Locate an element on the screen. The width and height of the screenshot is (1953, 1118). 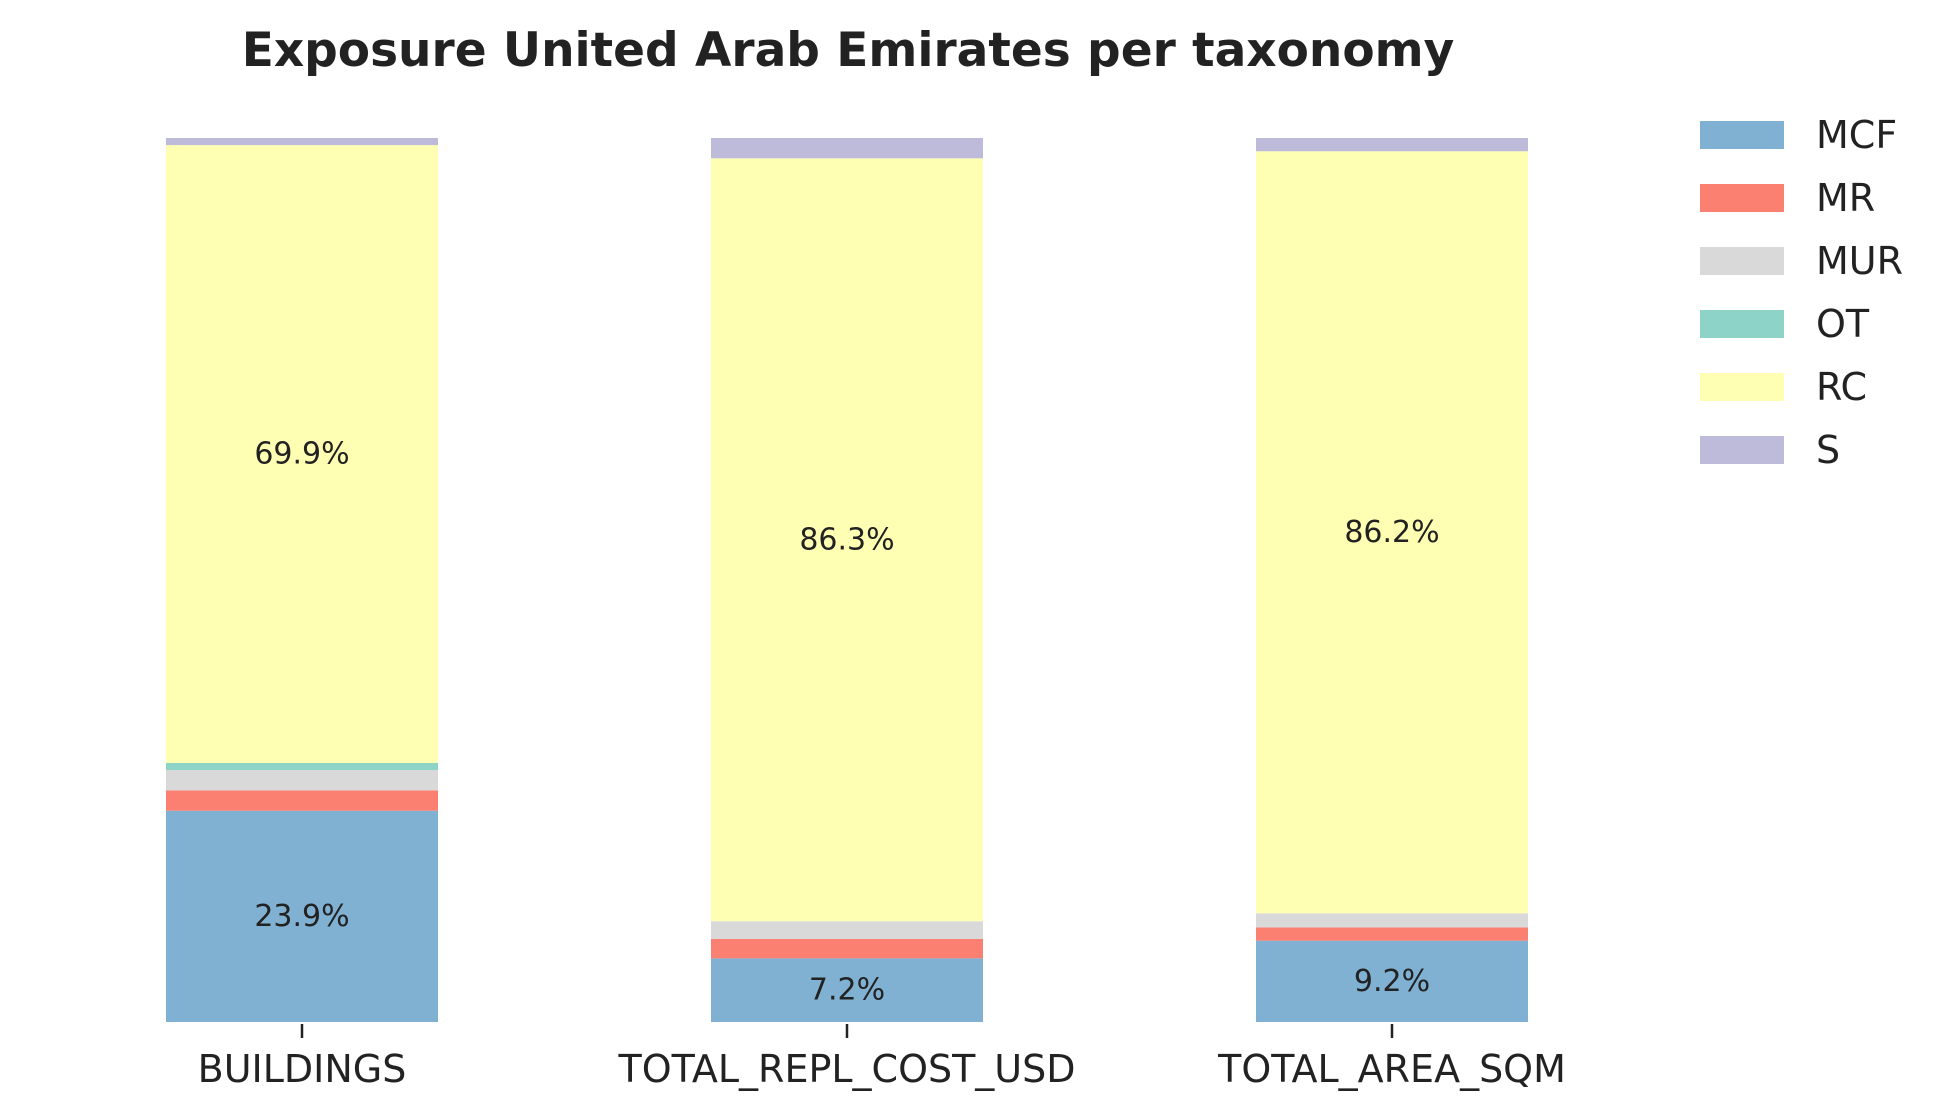
data-label-total-repl-cost-usd-mcf: 7.2% is located at coordinates (847, 990).